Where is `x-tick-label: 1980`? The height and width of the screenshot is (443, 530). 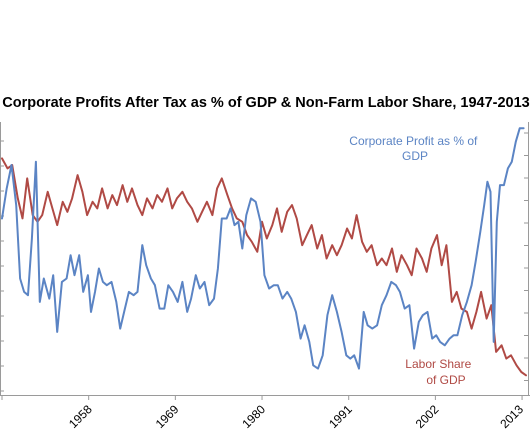
x-tick-label: 1980 is located at coordinates (253, 416).